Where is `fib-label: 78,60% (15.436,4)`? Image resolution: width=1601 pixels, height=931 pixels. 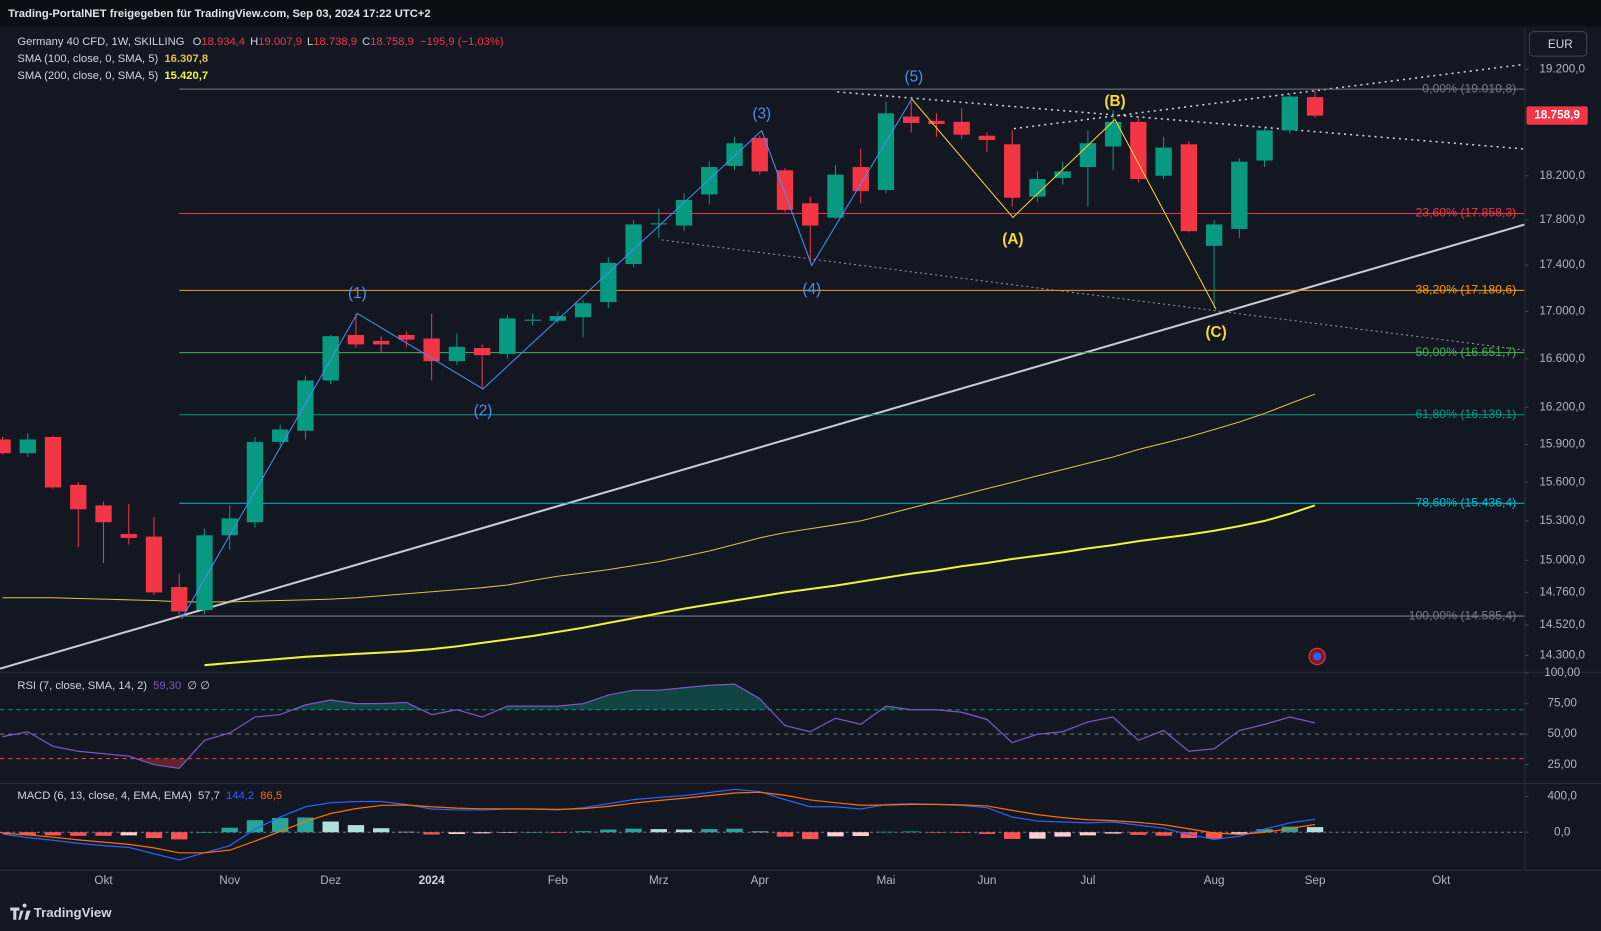
fib-label: 78,60% (15.436,4) is located at coordinates (1465, 503).